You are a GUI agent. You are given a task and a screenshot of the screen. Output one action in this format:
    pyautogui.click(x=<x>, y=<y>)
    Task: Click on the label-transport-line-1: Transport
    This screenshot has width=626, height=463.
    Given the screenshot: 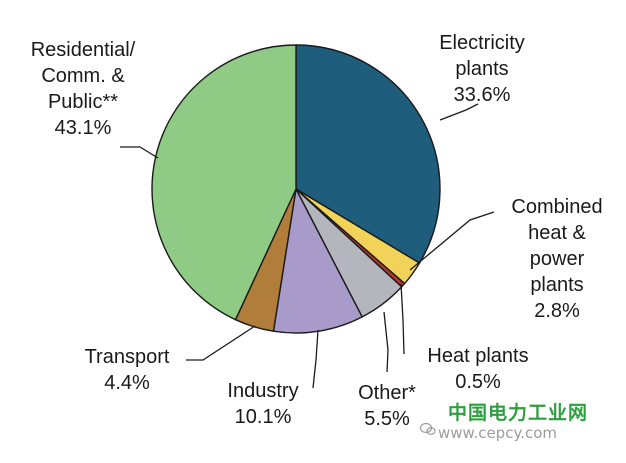 What is the action you would take?
    pyautogui.click(x=127, y=357)
    